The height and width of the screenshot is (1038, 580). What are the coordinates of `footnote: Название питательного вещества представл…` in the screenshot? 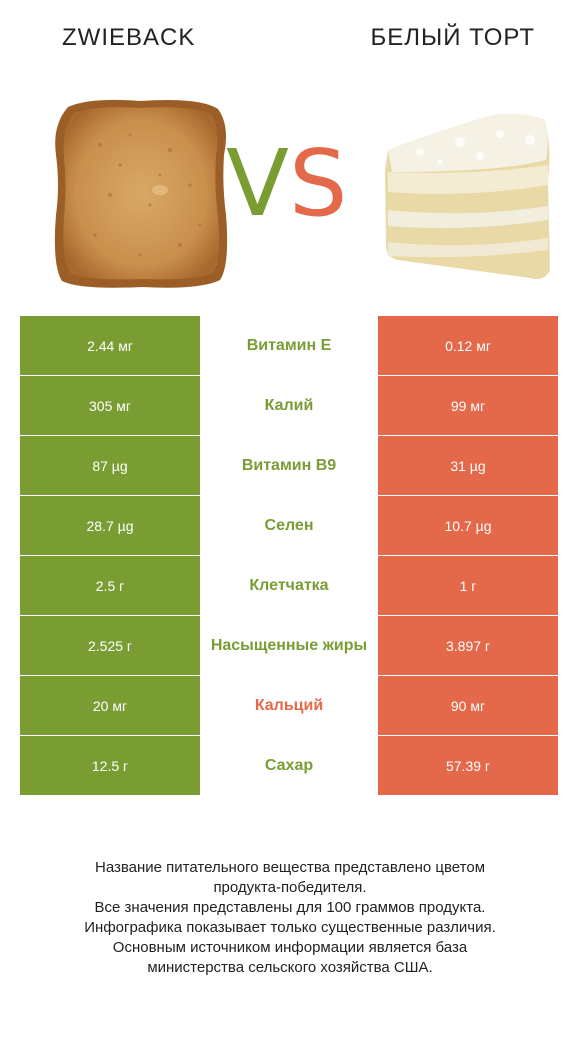 It's located at (290, 918).